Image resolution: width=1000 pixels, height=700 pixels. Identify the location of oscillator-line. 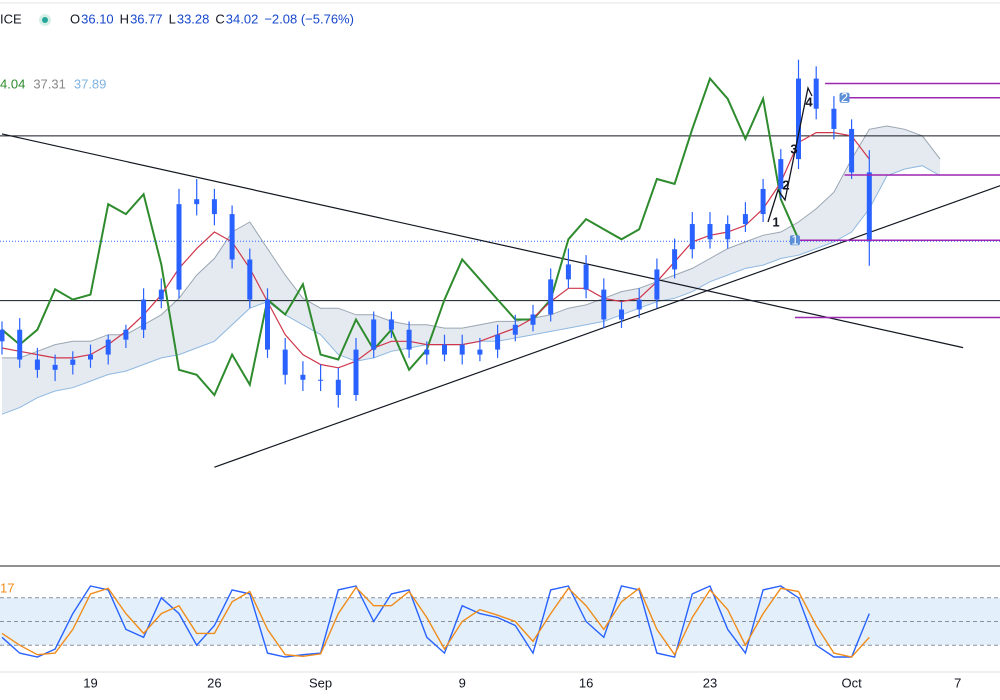
(435, 622).